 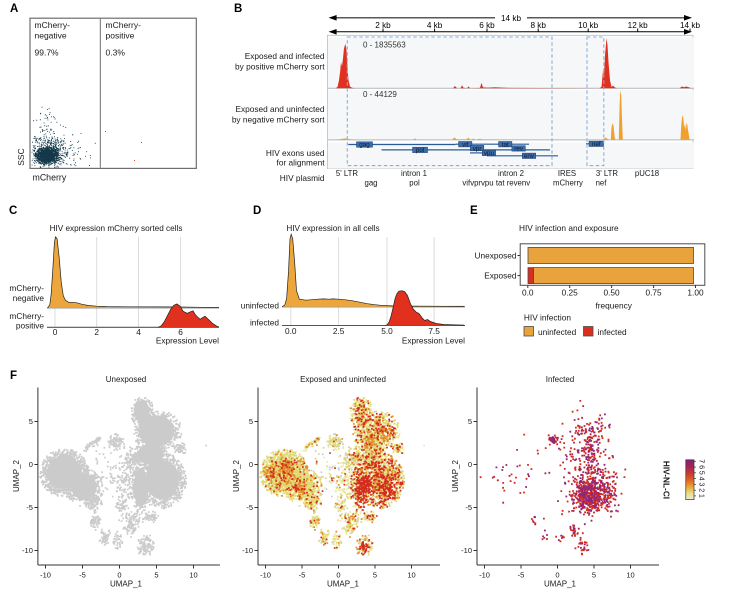 I want to click on svg-text: A, so click(x=14, y=9).